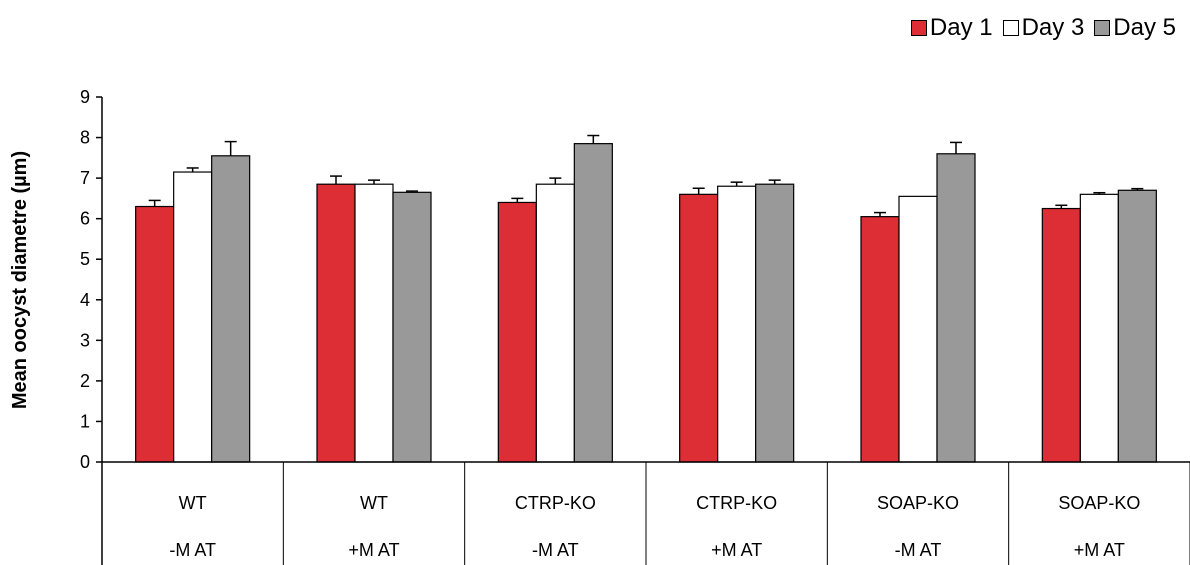 The height and width of the screenshot is (565, 1190). Describe the element at coordinates (85, 178) in the screenshot. I see `y-tick-label: 7` at that location.